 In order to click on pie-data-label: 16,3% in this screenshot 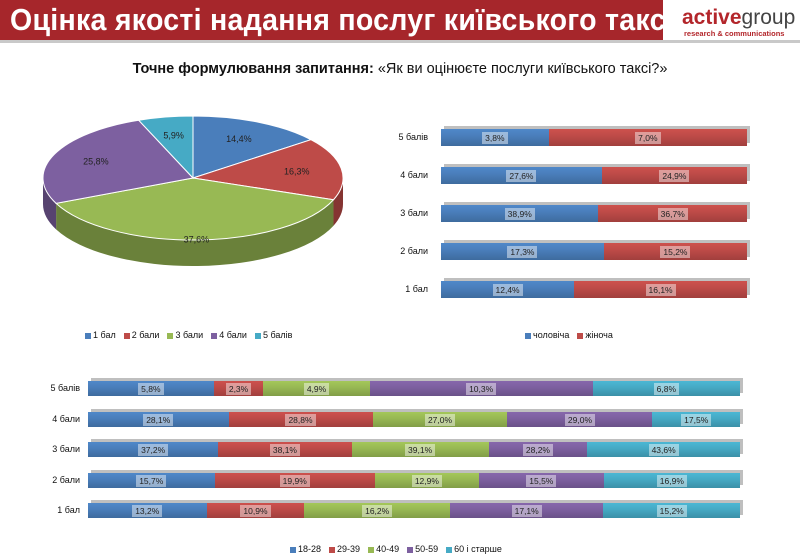, I will do `click(297, 171)`.